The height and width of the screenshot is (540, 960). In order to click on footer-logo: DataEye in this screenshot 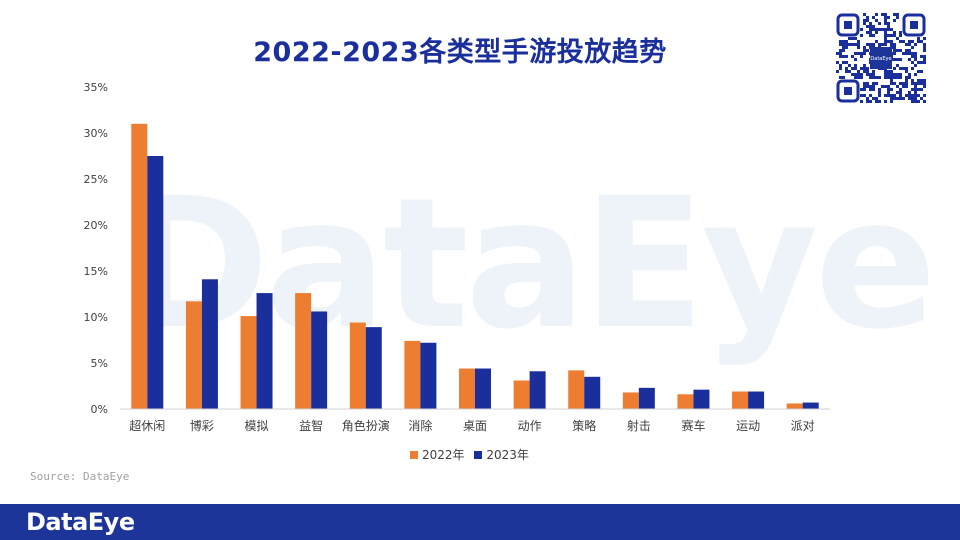, I will do `click(80, 522)`.